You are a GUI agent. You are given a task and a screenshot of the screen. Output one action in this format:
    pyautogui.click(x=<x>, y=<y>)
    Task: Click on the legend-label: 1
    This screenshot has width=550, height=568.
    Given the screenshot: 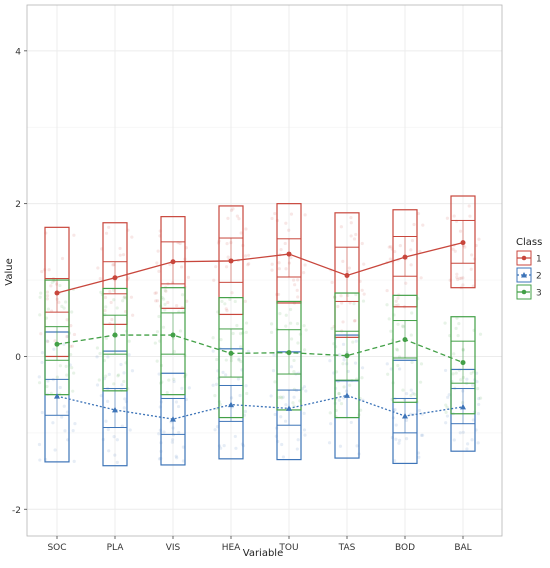 What is the action you would take?
    pyautogui.click(x=539, y=260)
    